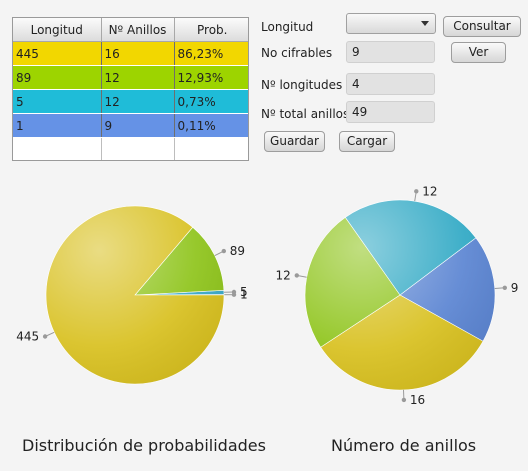 The height and width of the screenshot is (471, 528). I want to click on chevron-down-icon, so click(425, 23).